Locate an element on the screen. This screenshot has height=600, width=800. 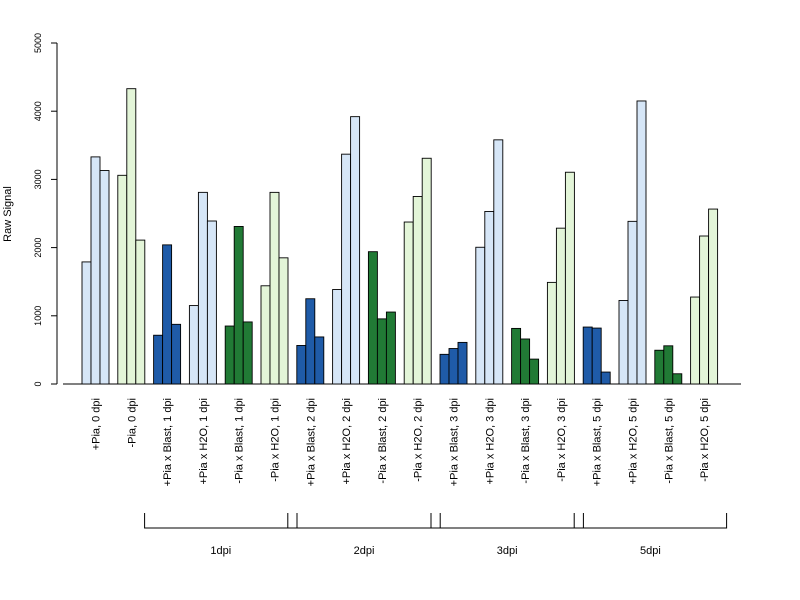
y-tick-label: 4000 is located at coordinates (38, 111).